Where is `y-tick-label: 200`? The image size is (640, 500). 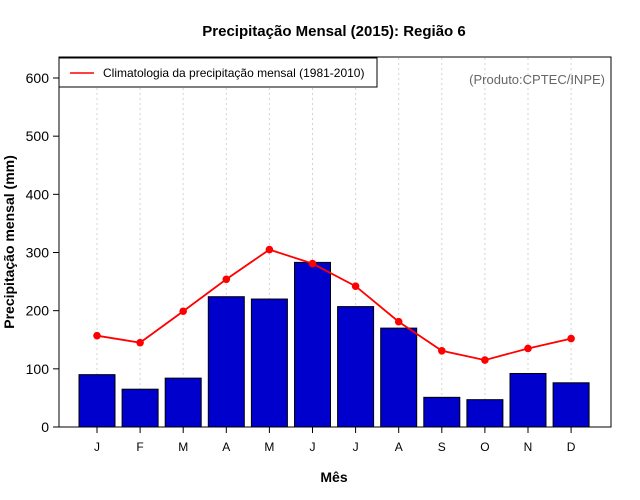
y-tick-label: 200 is located at coordinates (38, 311).